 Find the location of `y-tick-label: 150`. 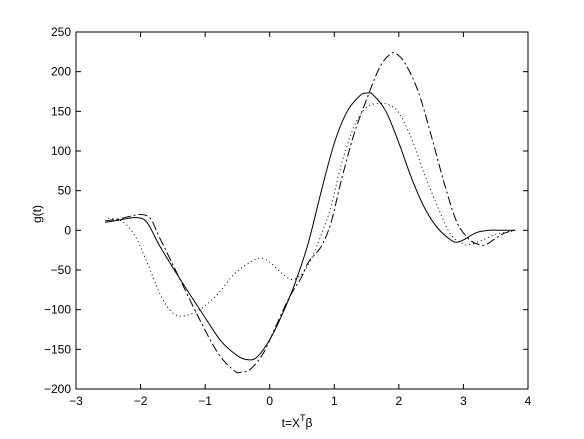

y-tick-label: 150 is located at coordinates (61, 111).